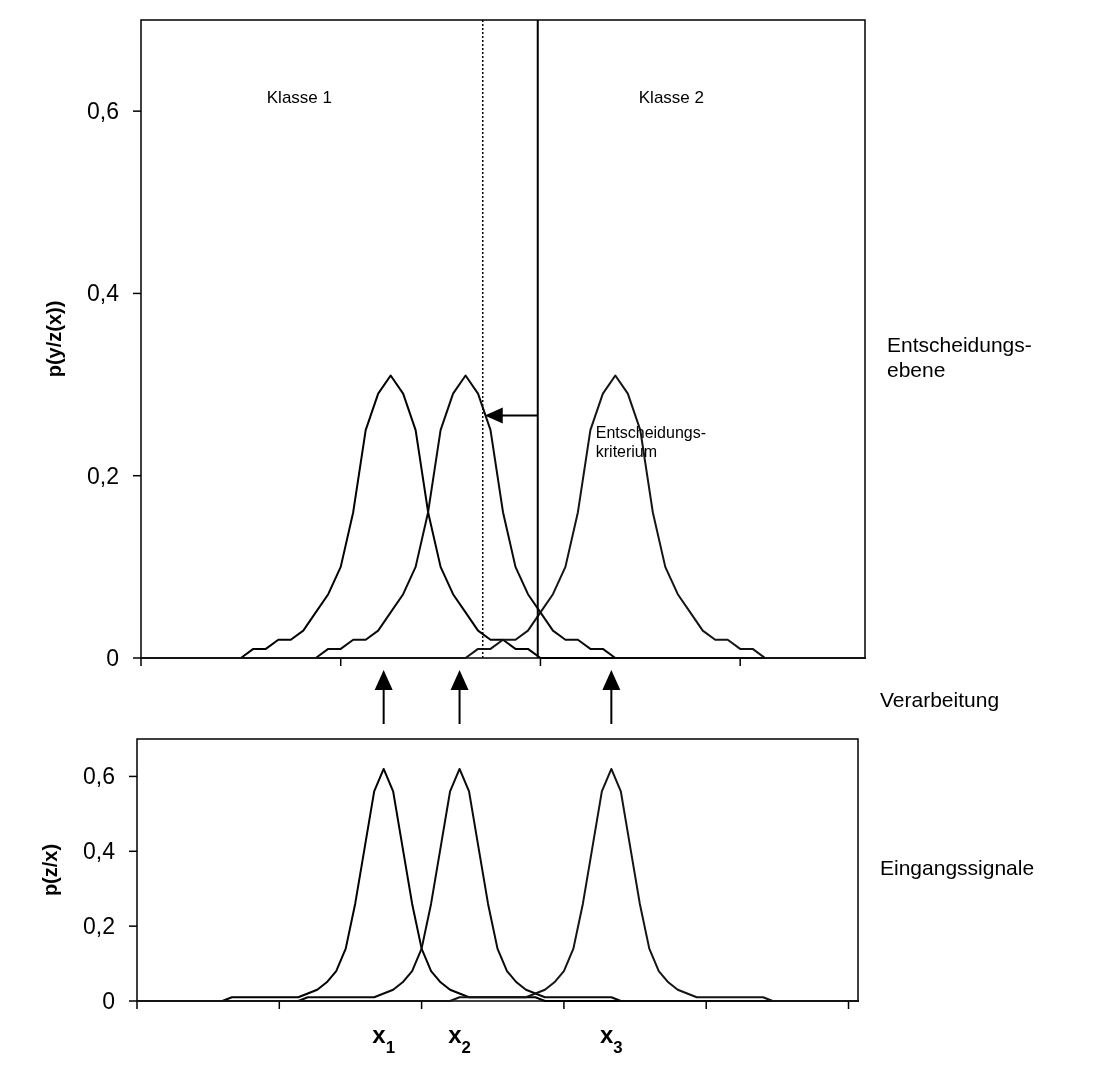  What do you see at coordinates (299, 97) in the screenshot?
I see `annotation: Klasse 1` at bounding box center [299, 97].